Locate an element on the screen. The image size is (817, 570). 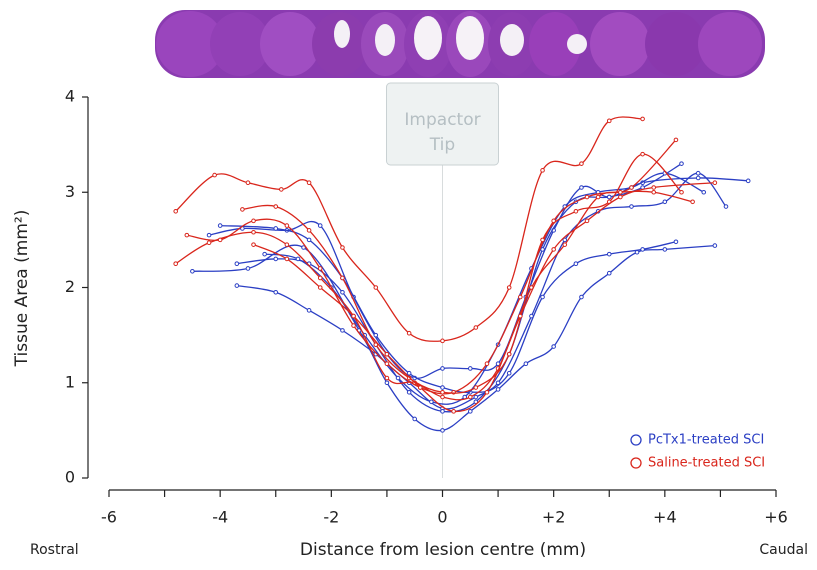
legend-label: Saline-treated SCI is located at coordinates (706, 463).